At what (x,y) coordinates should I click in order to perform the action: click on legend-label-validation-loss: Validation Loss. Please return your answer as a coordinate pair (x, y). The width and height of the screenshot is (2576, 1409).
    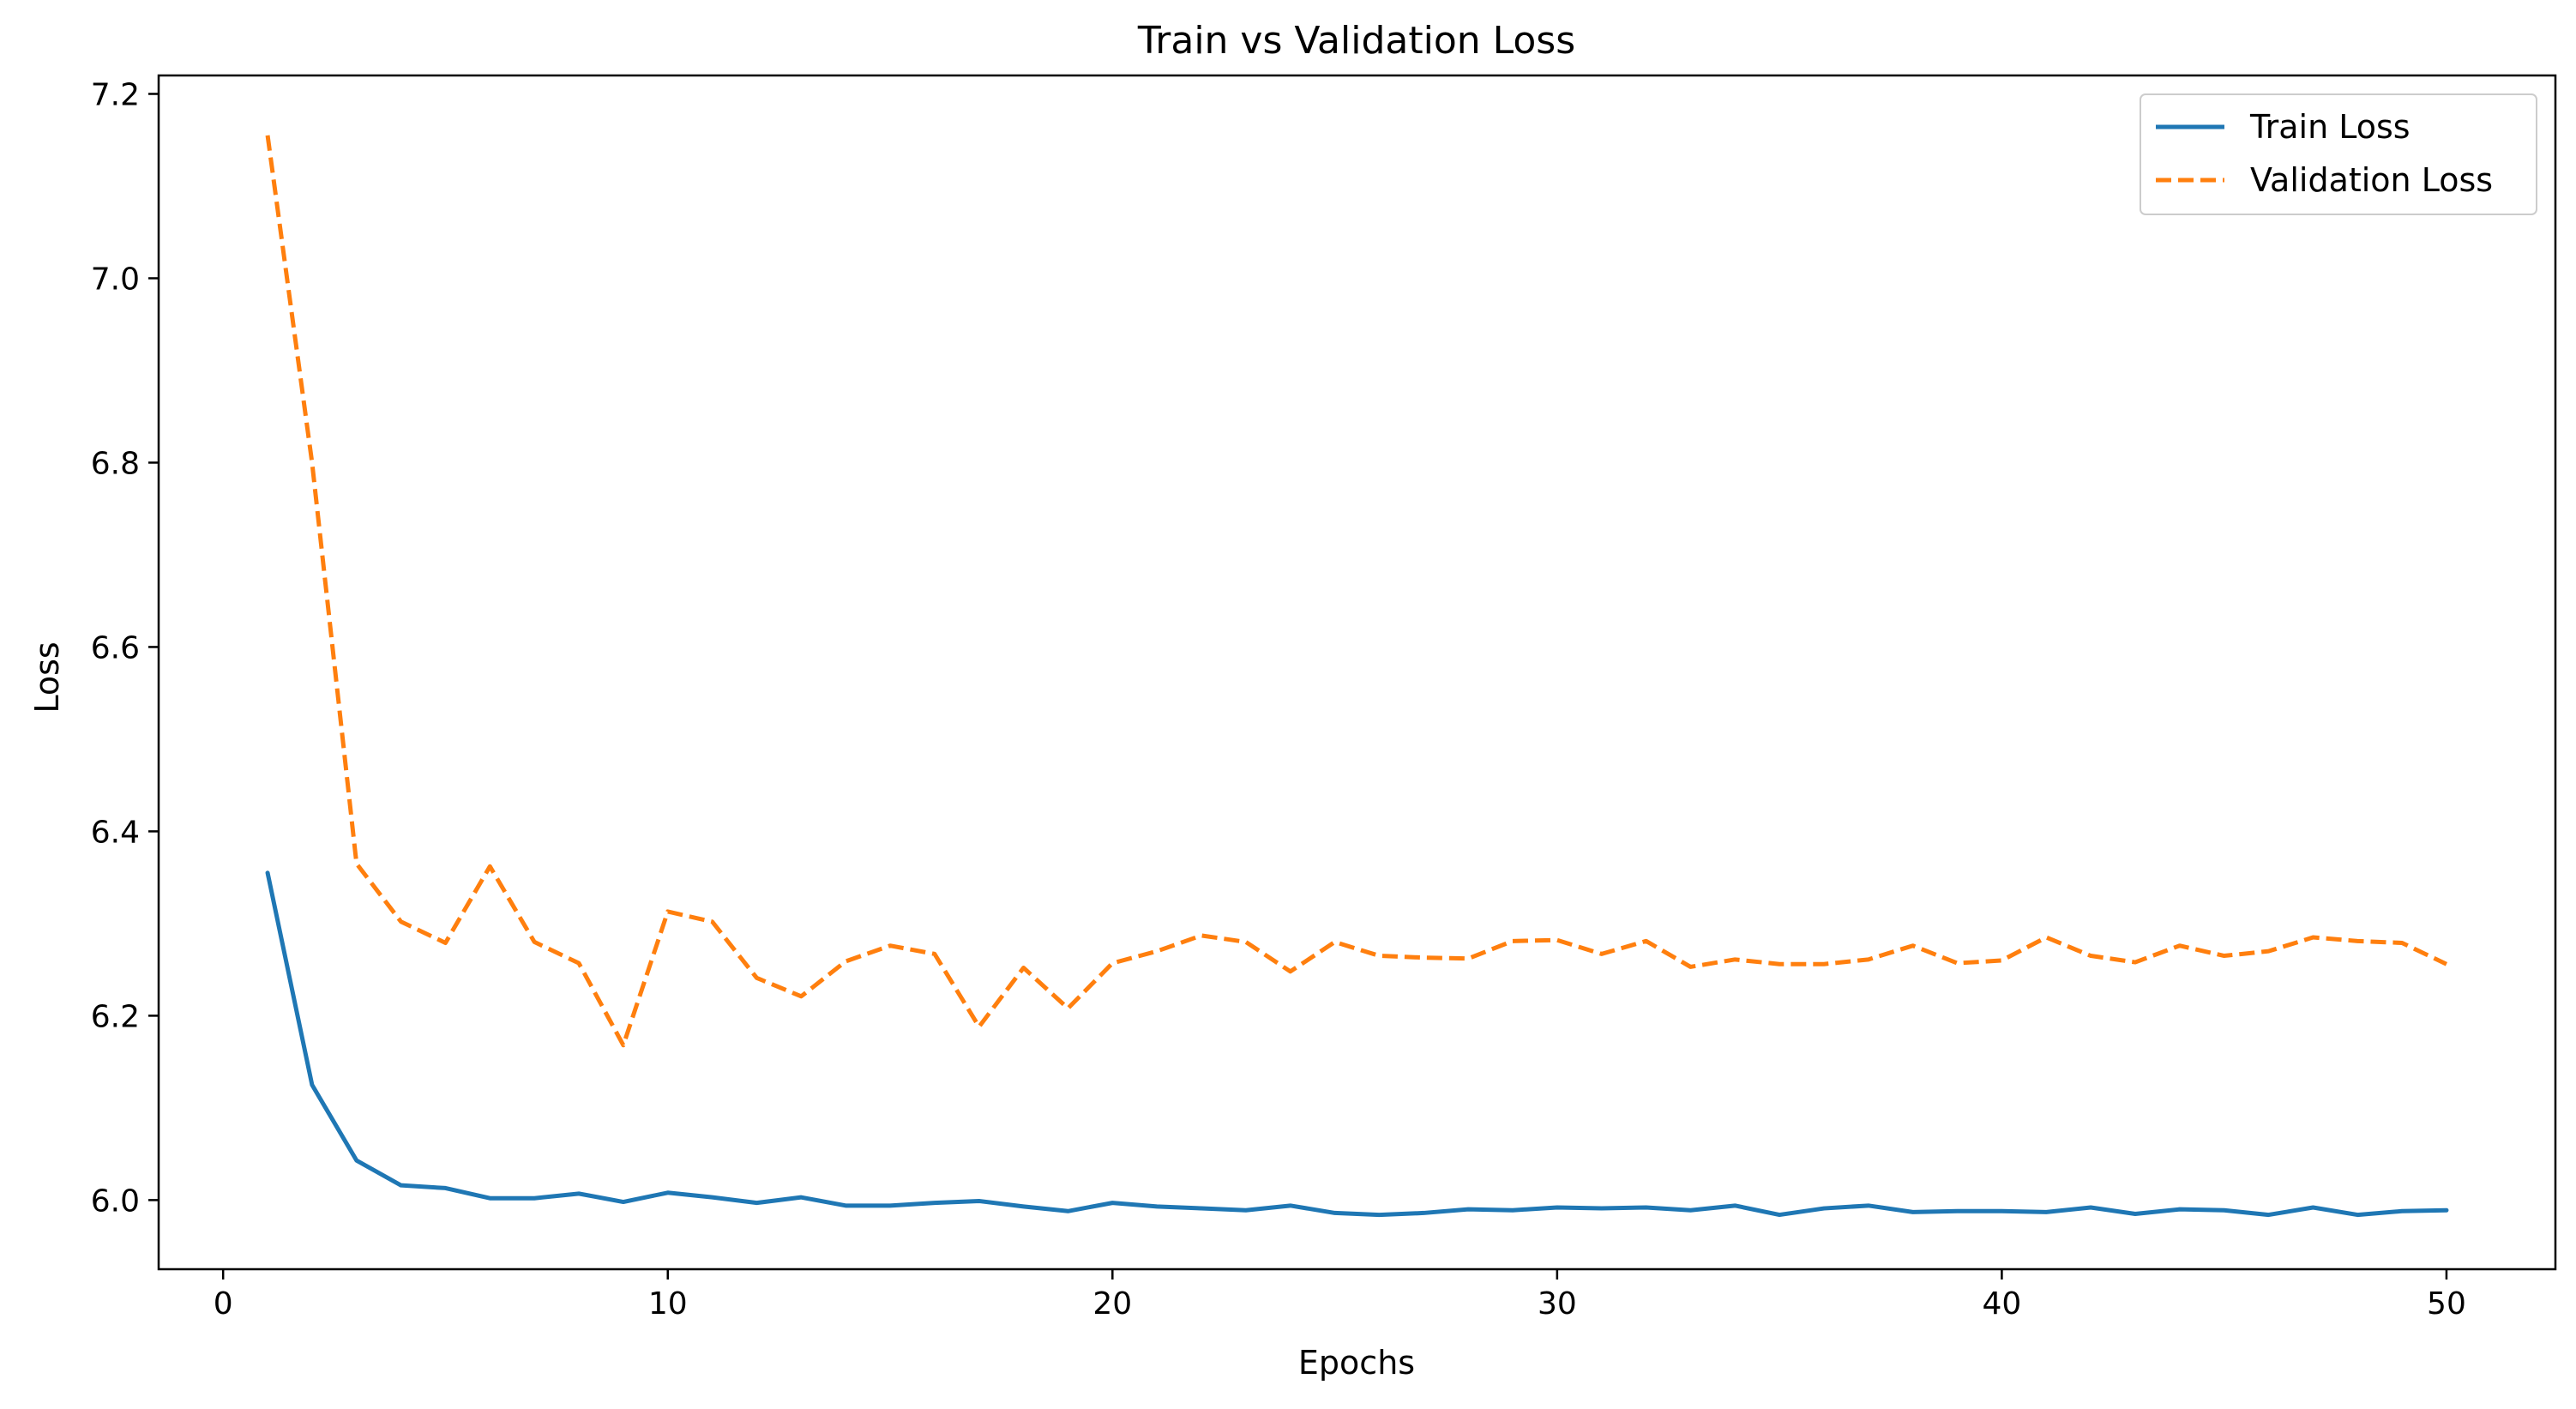
    Looking at the image, I should click on (2371, 180).